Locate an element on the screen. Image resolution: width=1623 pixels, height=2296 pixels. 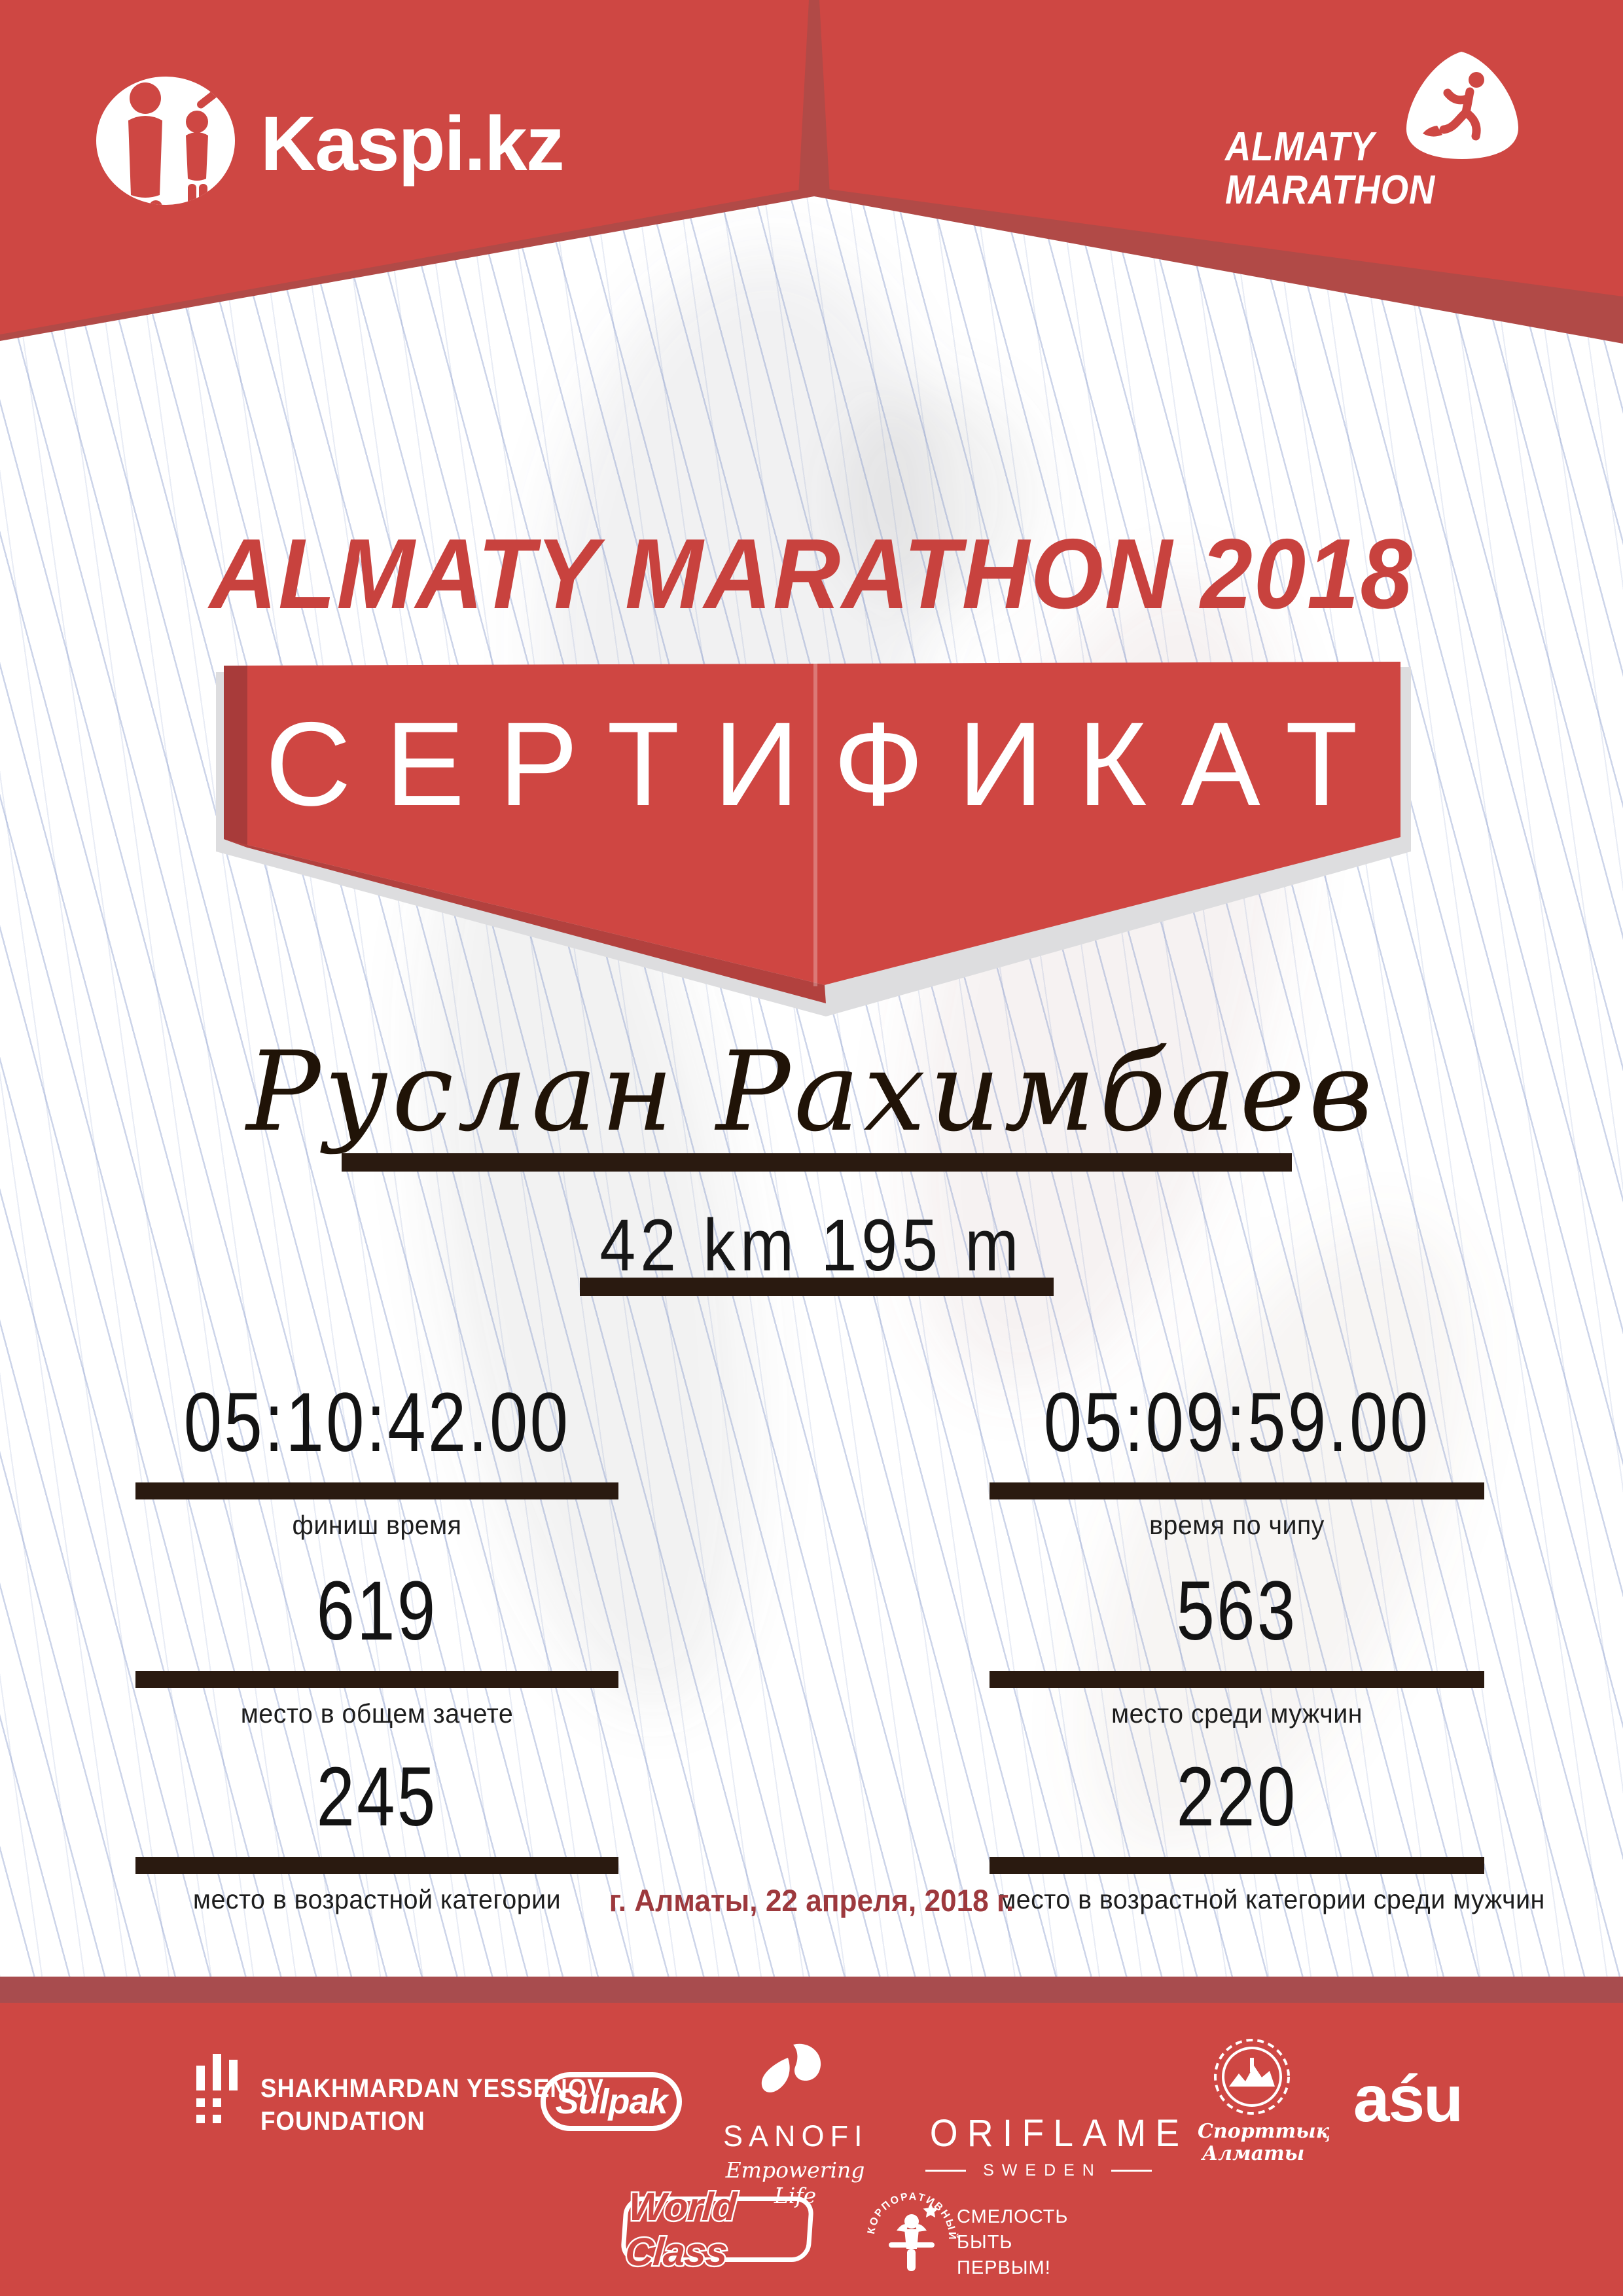
almaty-marathon-logo-text: ALMATY MARATHON is located at coordinates (1330, 169).